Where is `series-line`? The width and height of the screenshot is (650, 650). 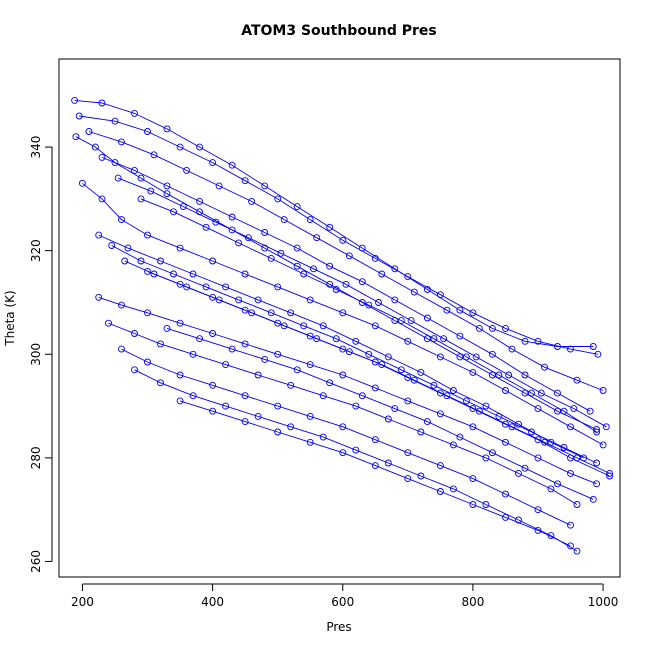 series-line is located at coordinates (375, 473).